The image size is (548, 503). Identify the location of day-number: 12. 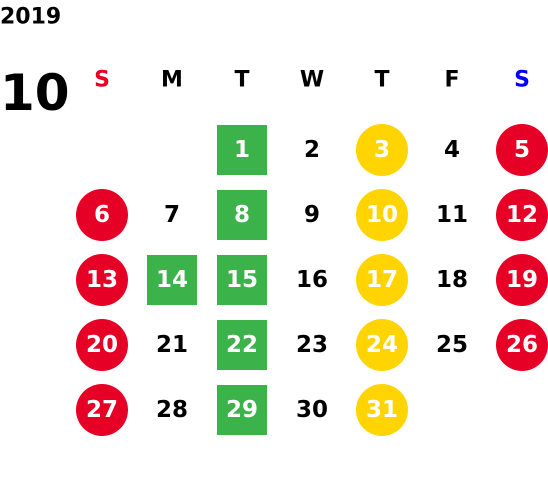
(522, 215).